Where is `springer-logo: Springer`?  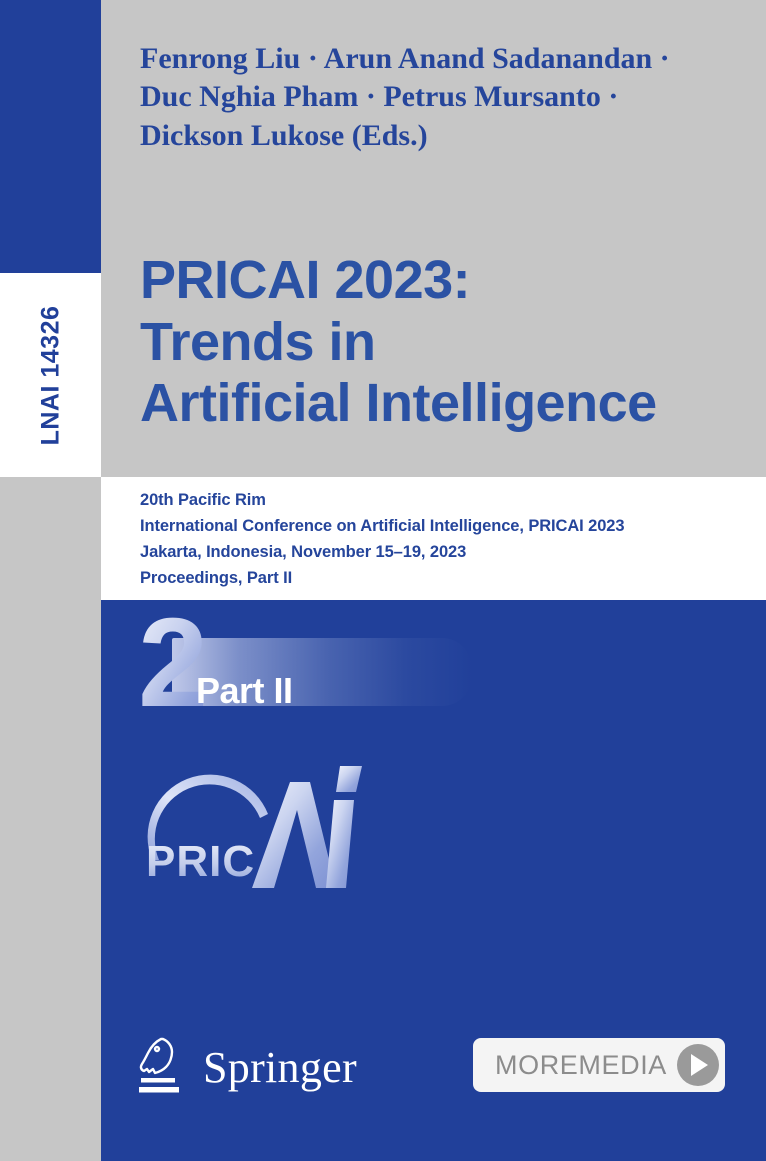 springer-logo: Springer is located at coordinates (245, 1067).